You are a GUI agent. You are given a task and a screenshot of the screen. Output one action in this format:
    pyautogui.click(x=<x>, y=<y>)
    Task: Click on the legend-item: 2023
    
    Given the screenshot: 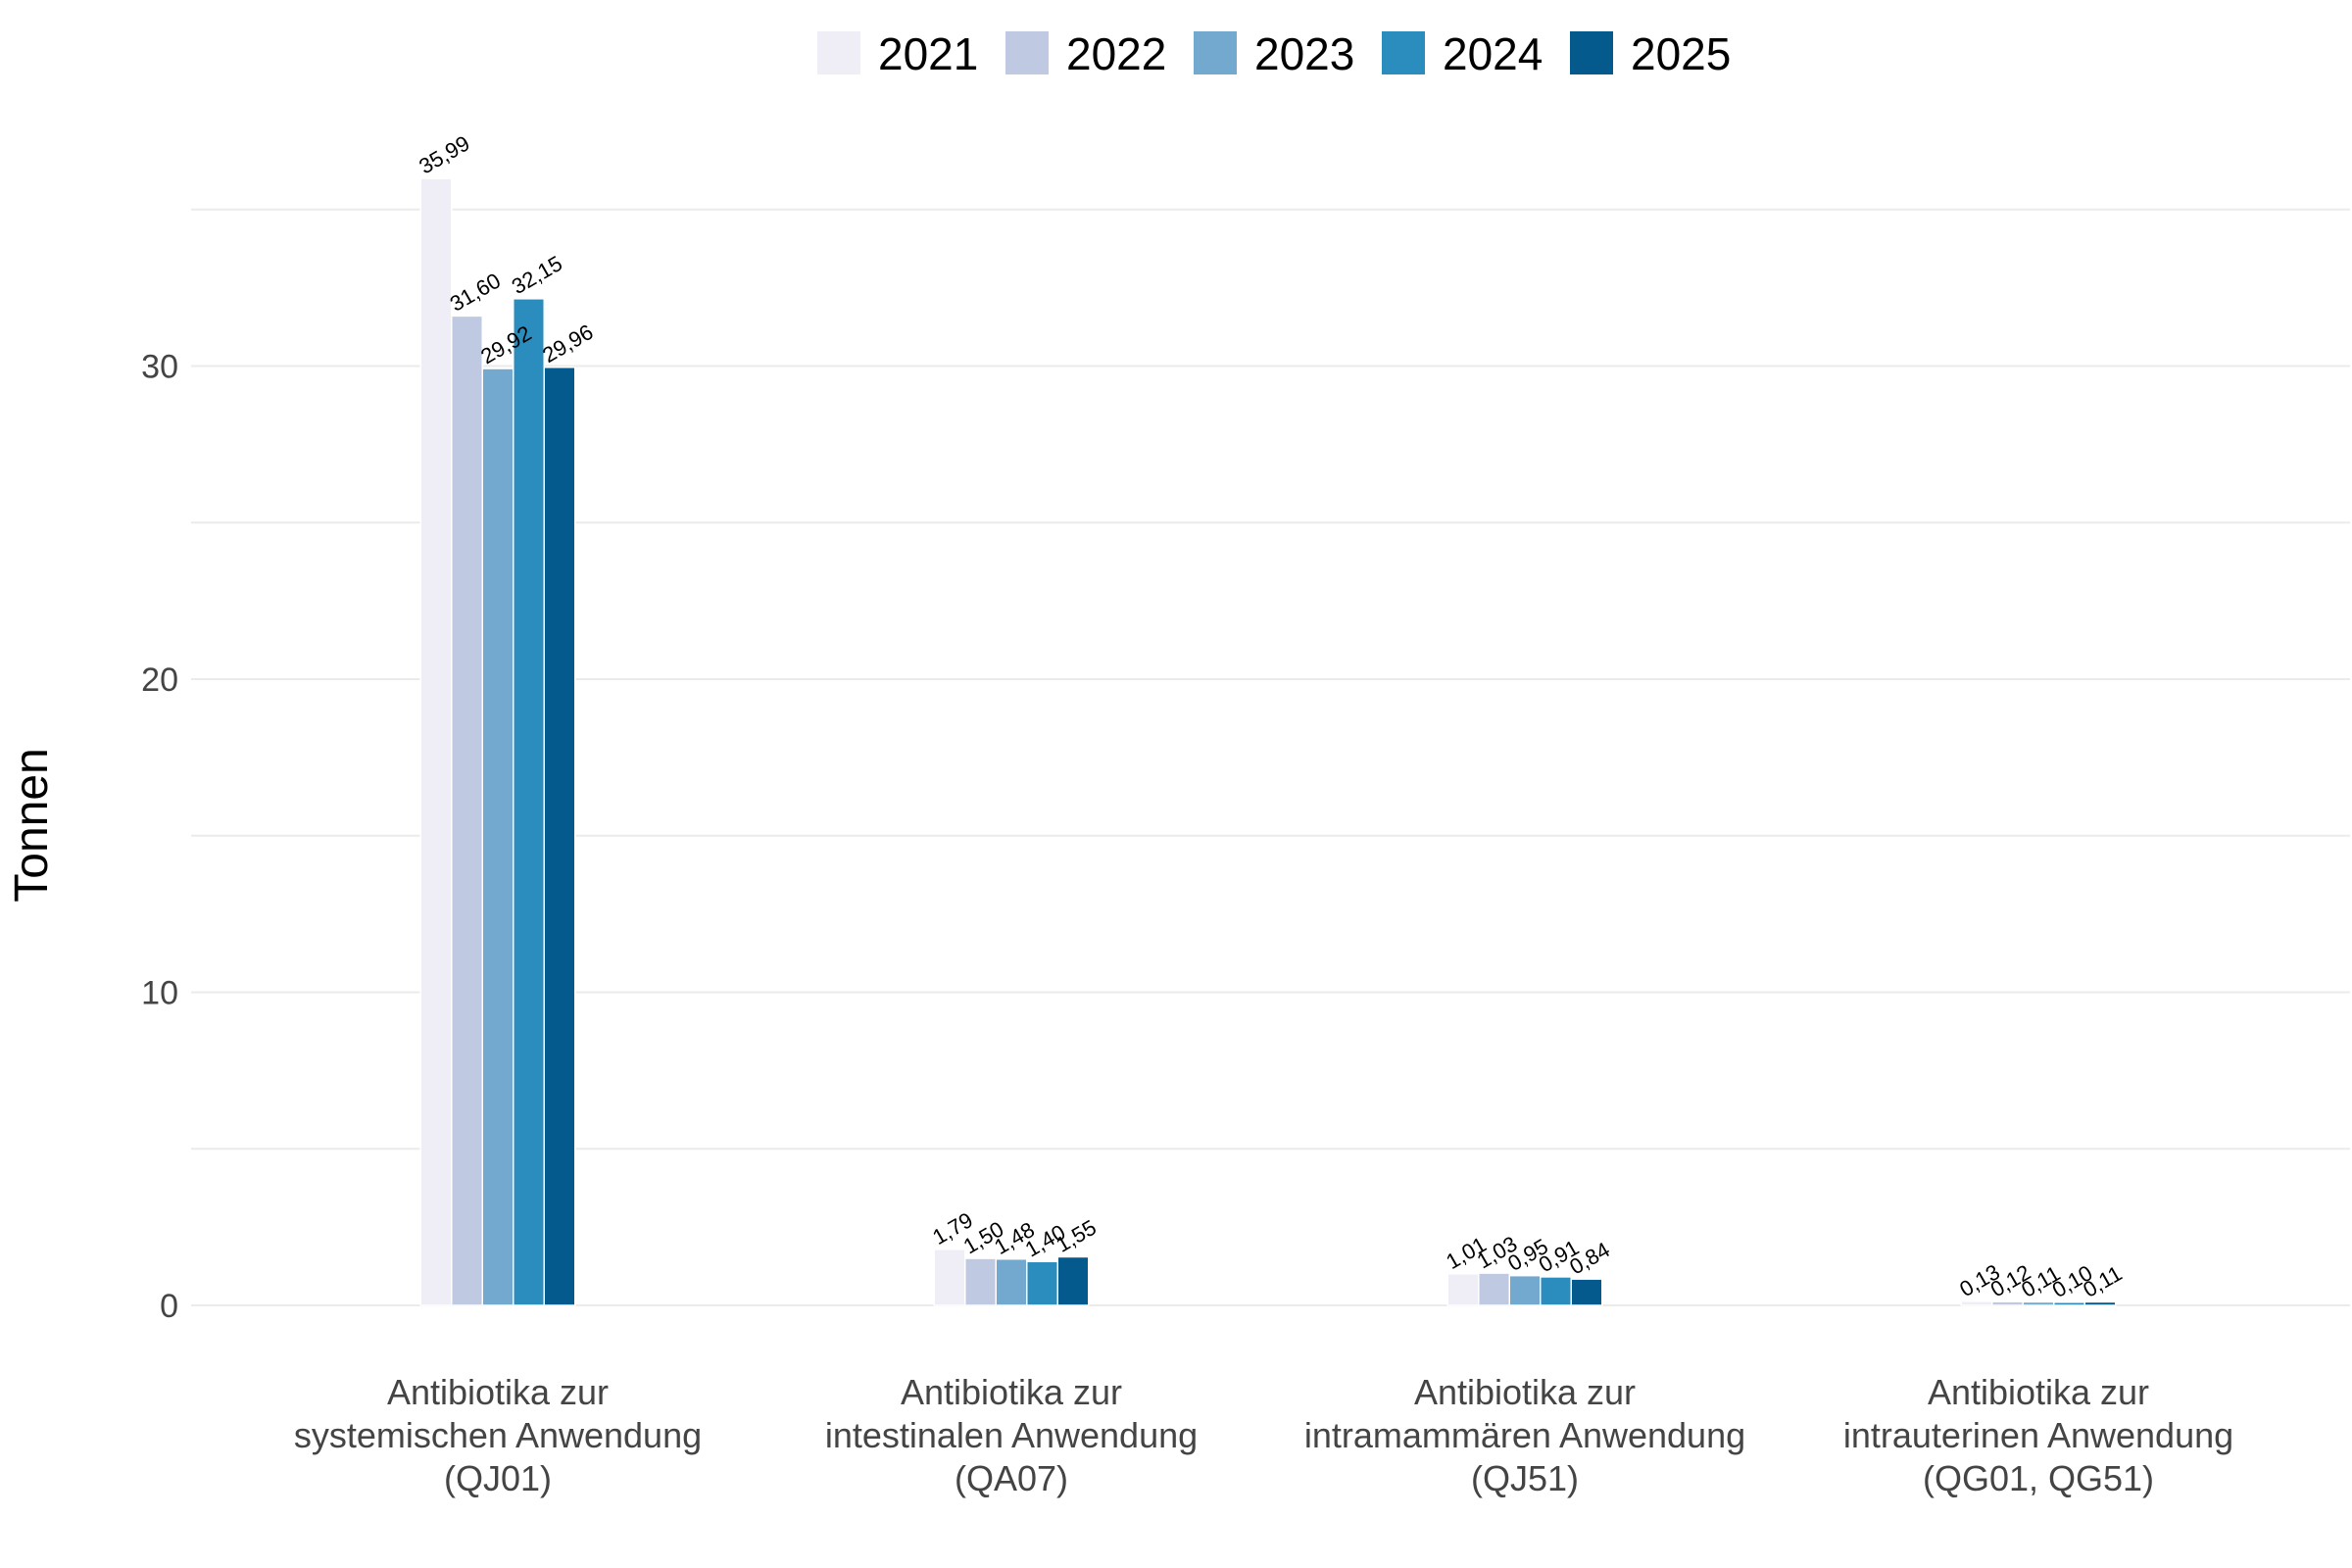 What is the action you would take?
    pyautogui.click(x=1274, y=53)
    